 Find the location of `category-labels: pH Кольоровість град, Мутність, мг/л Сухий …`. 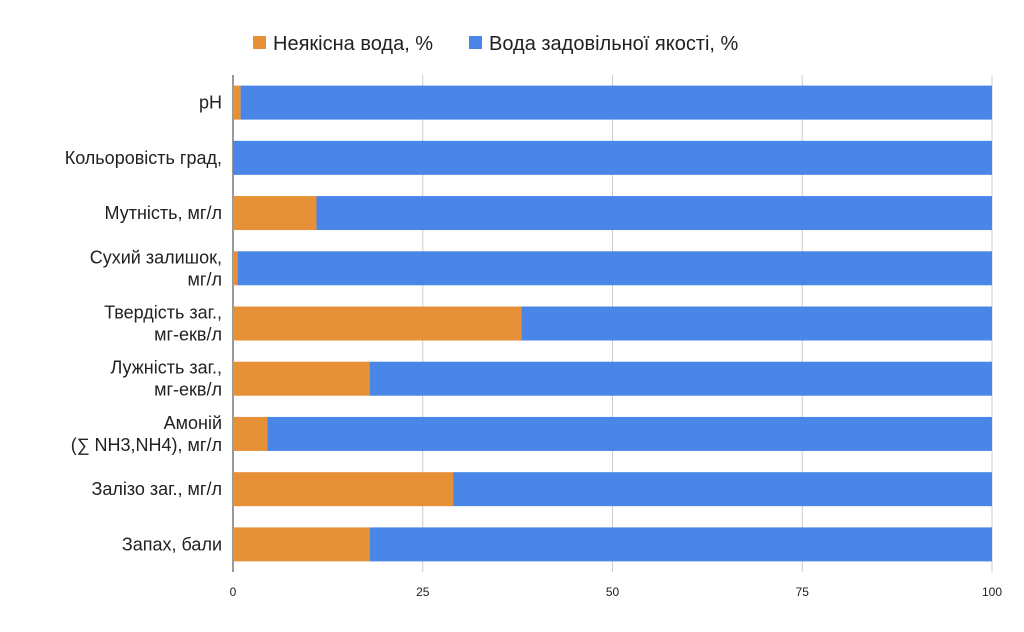

category-labels: pH Кольоровість град, Мутність, мг/л Сухий … is located at coordinates (143, 324).